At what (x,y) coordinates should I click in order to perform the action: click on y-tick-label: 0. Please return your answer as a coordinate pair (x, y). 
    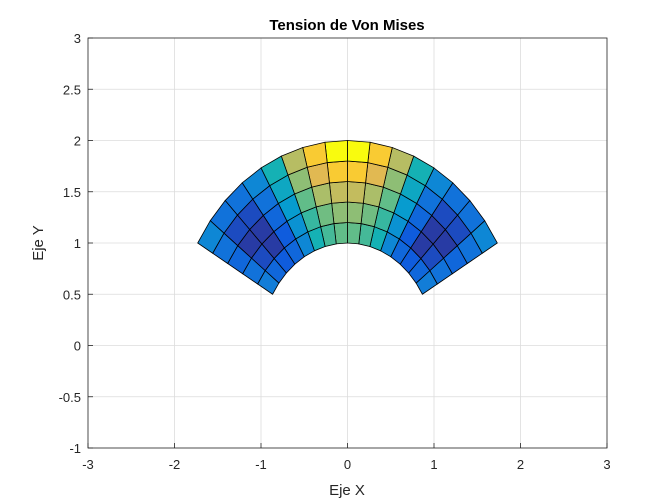
    Looking at the image, I should click on (77, 346).